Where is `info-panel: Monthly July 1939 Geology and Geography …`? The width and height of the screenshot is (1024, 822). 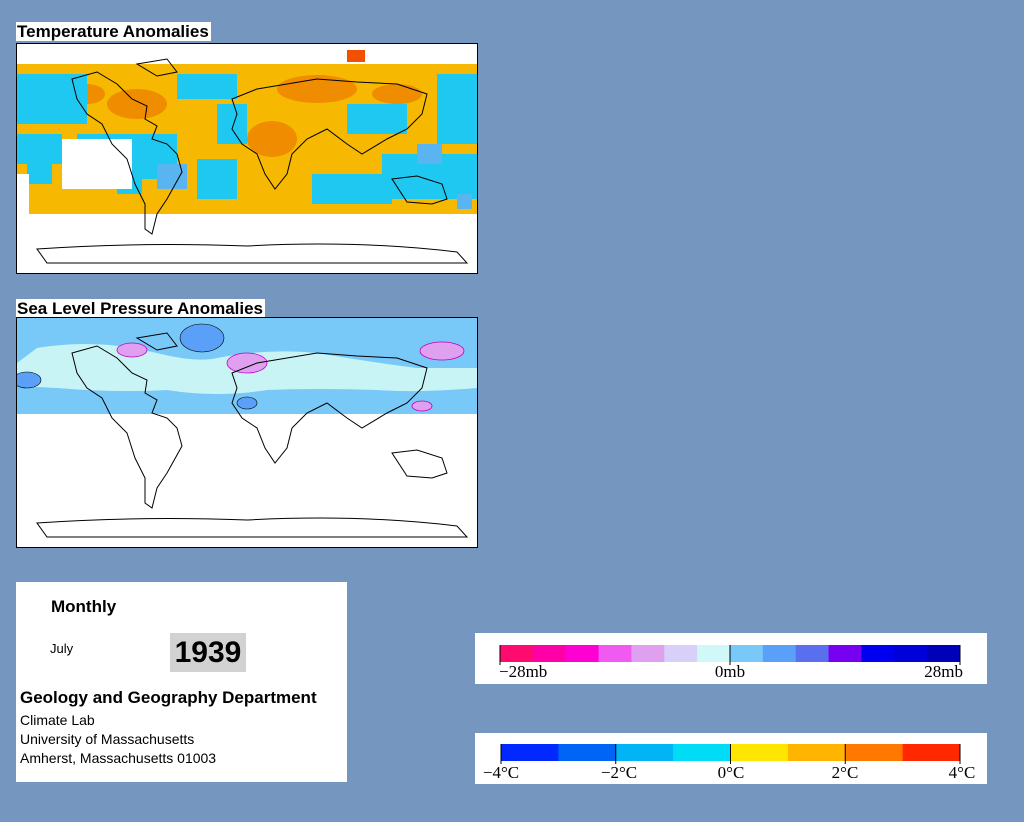 info-panel: Monthly July 1939 Geology and Geography … is located at coordinates (181, 682).